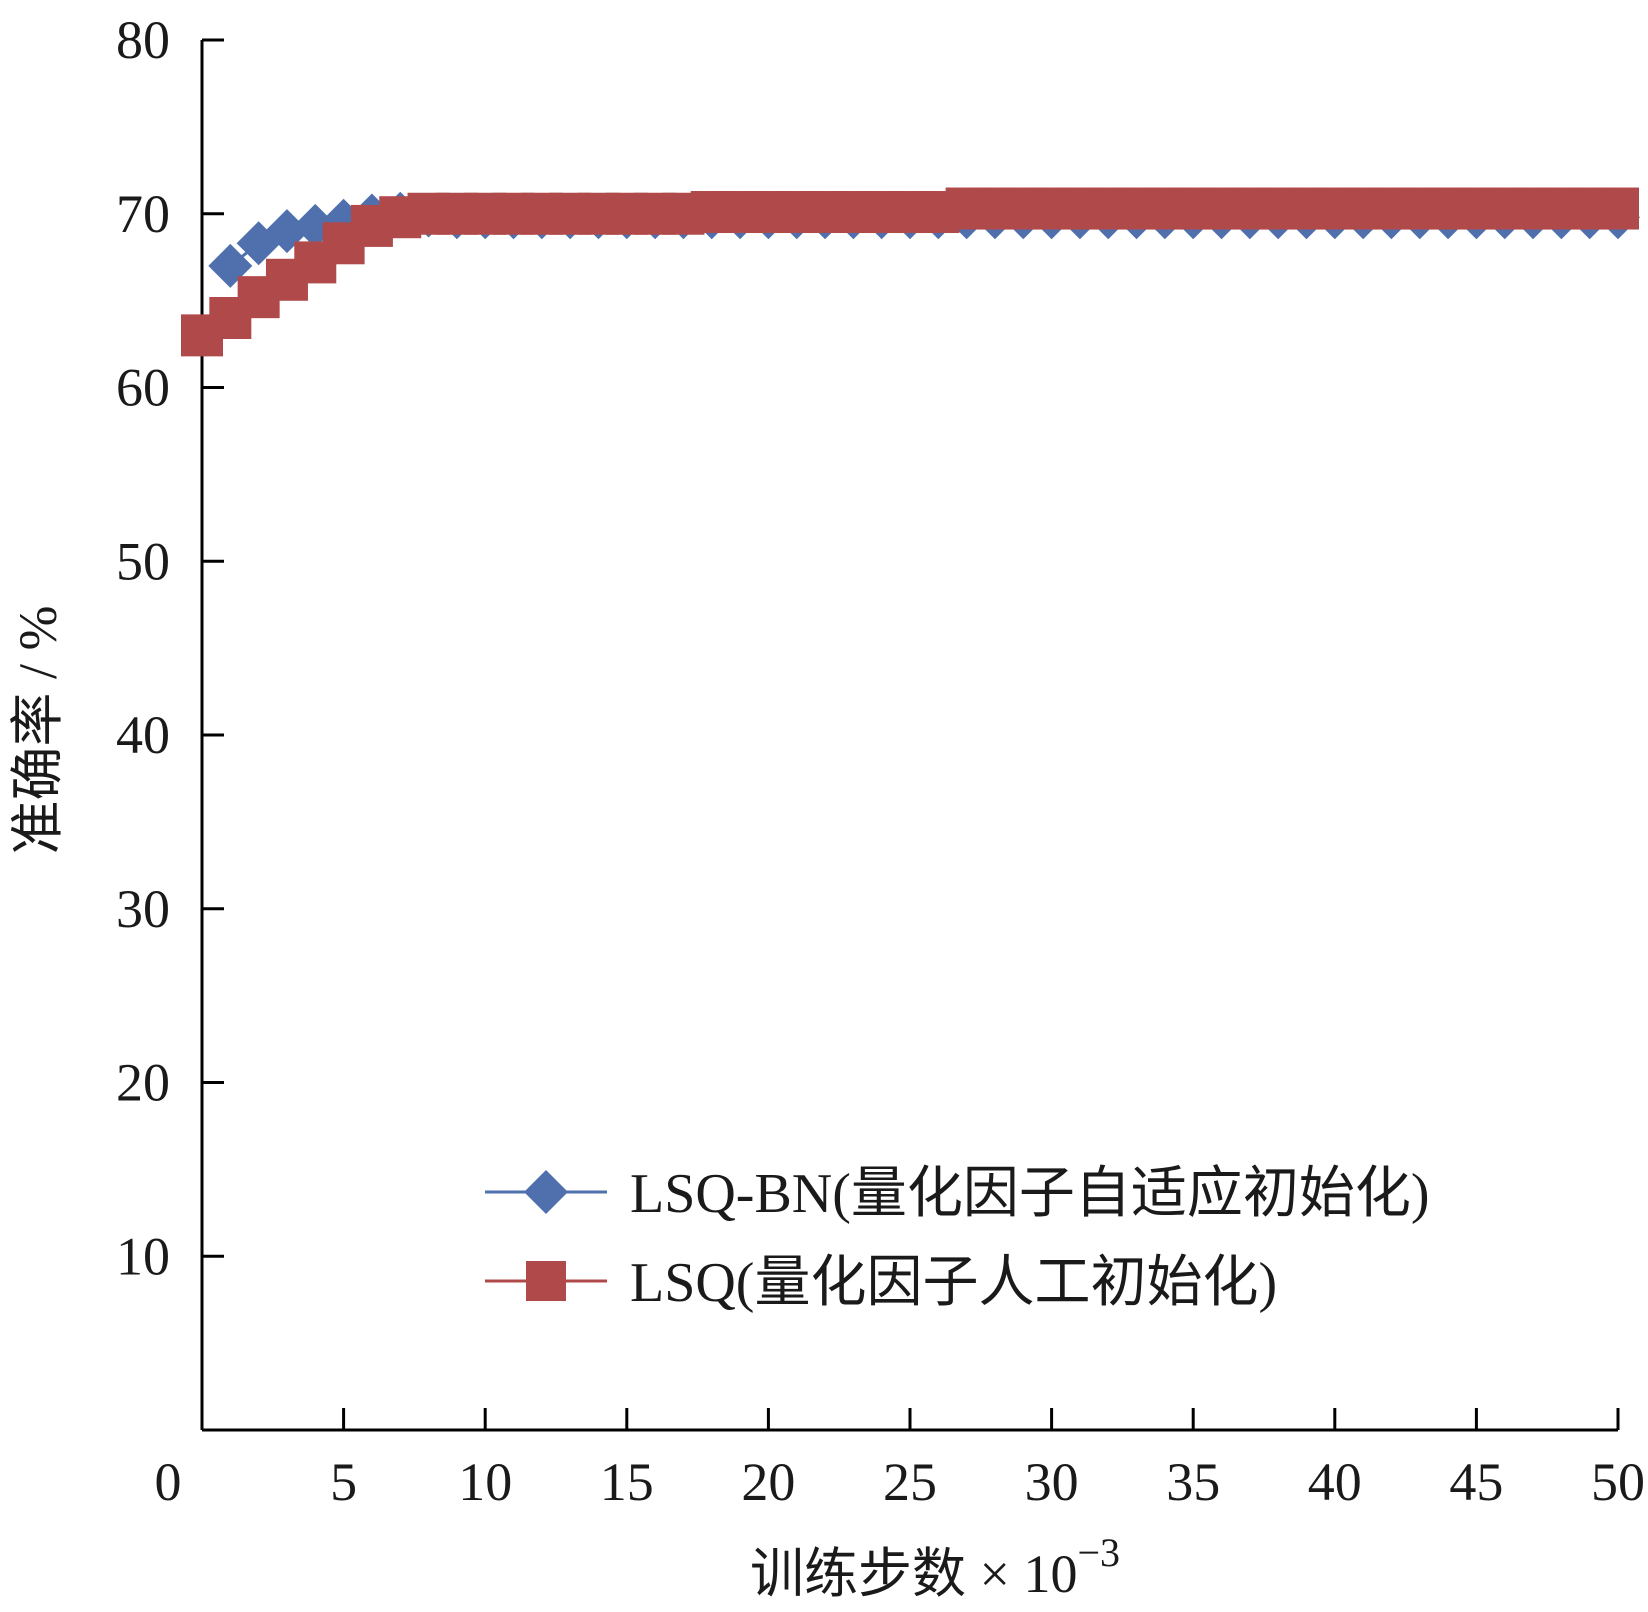 This screenshot has width=1648, height=1612. I want to click on y-tick-label: 40, so click(143, 735).